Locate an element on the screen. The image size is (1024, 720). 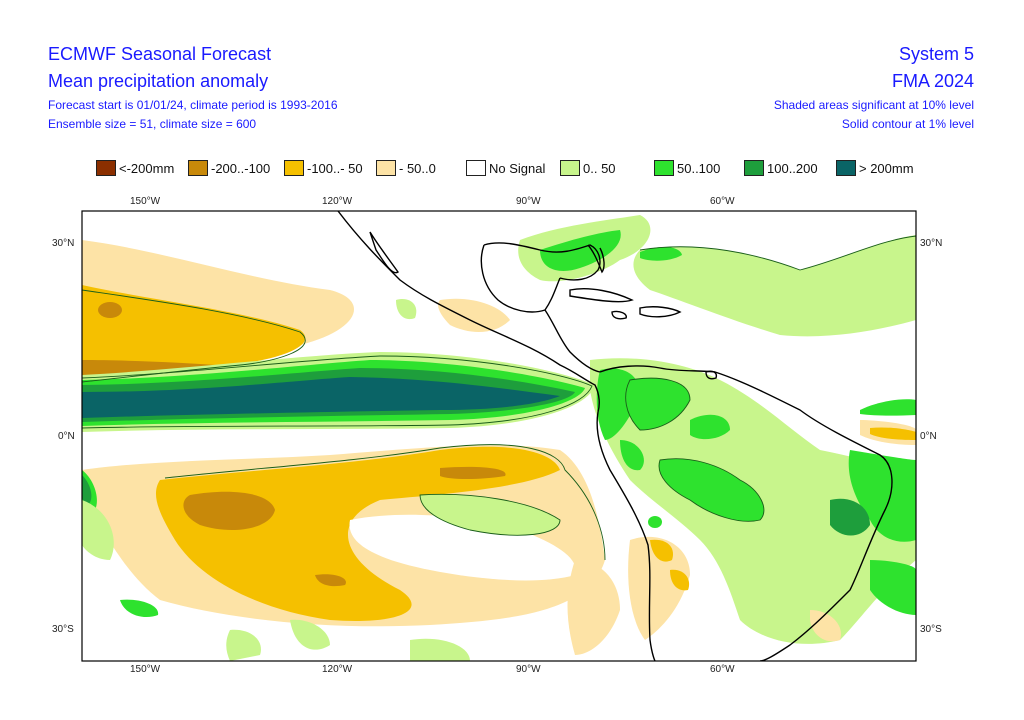
map-subtitle: Mean precipitation anomaly is located at coordinates (158, 81).